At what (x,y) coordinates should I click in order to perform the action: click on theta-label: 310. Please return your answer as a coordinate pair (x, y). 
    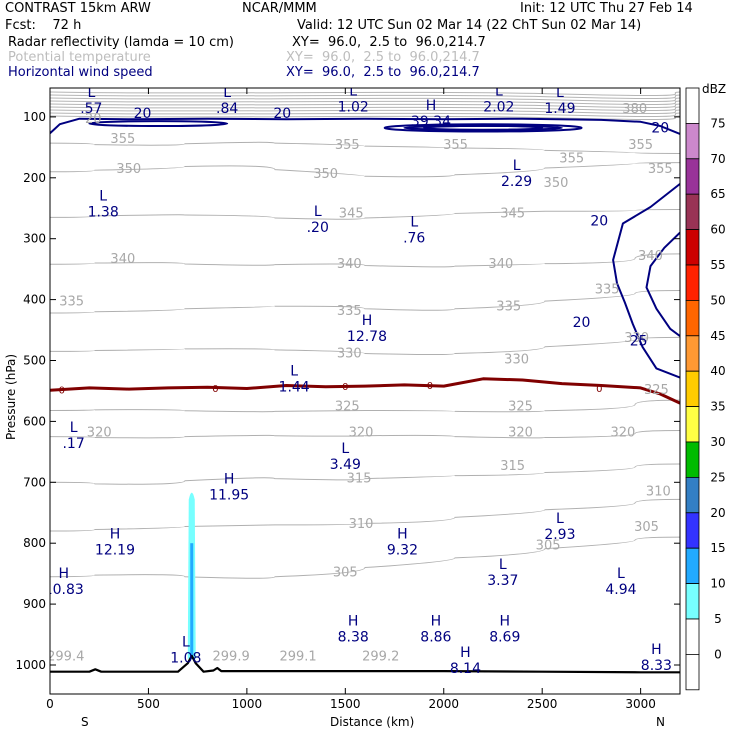
    Looking at the image, I should click on (658, 492).